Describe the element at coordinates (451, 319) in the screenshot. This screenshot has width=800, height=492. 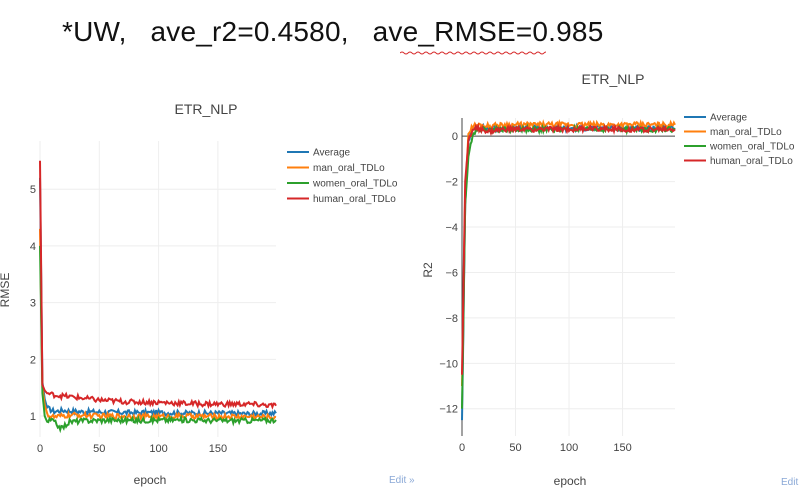
I see `y-tick-label: −8` at that location.